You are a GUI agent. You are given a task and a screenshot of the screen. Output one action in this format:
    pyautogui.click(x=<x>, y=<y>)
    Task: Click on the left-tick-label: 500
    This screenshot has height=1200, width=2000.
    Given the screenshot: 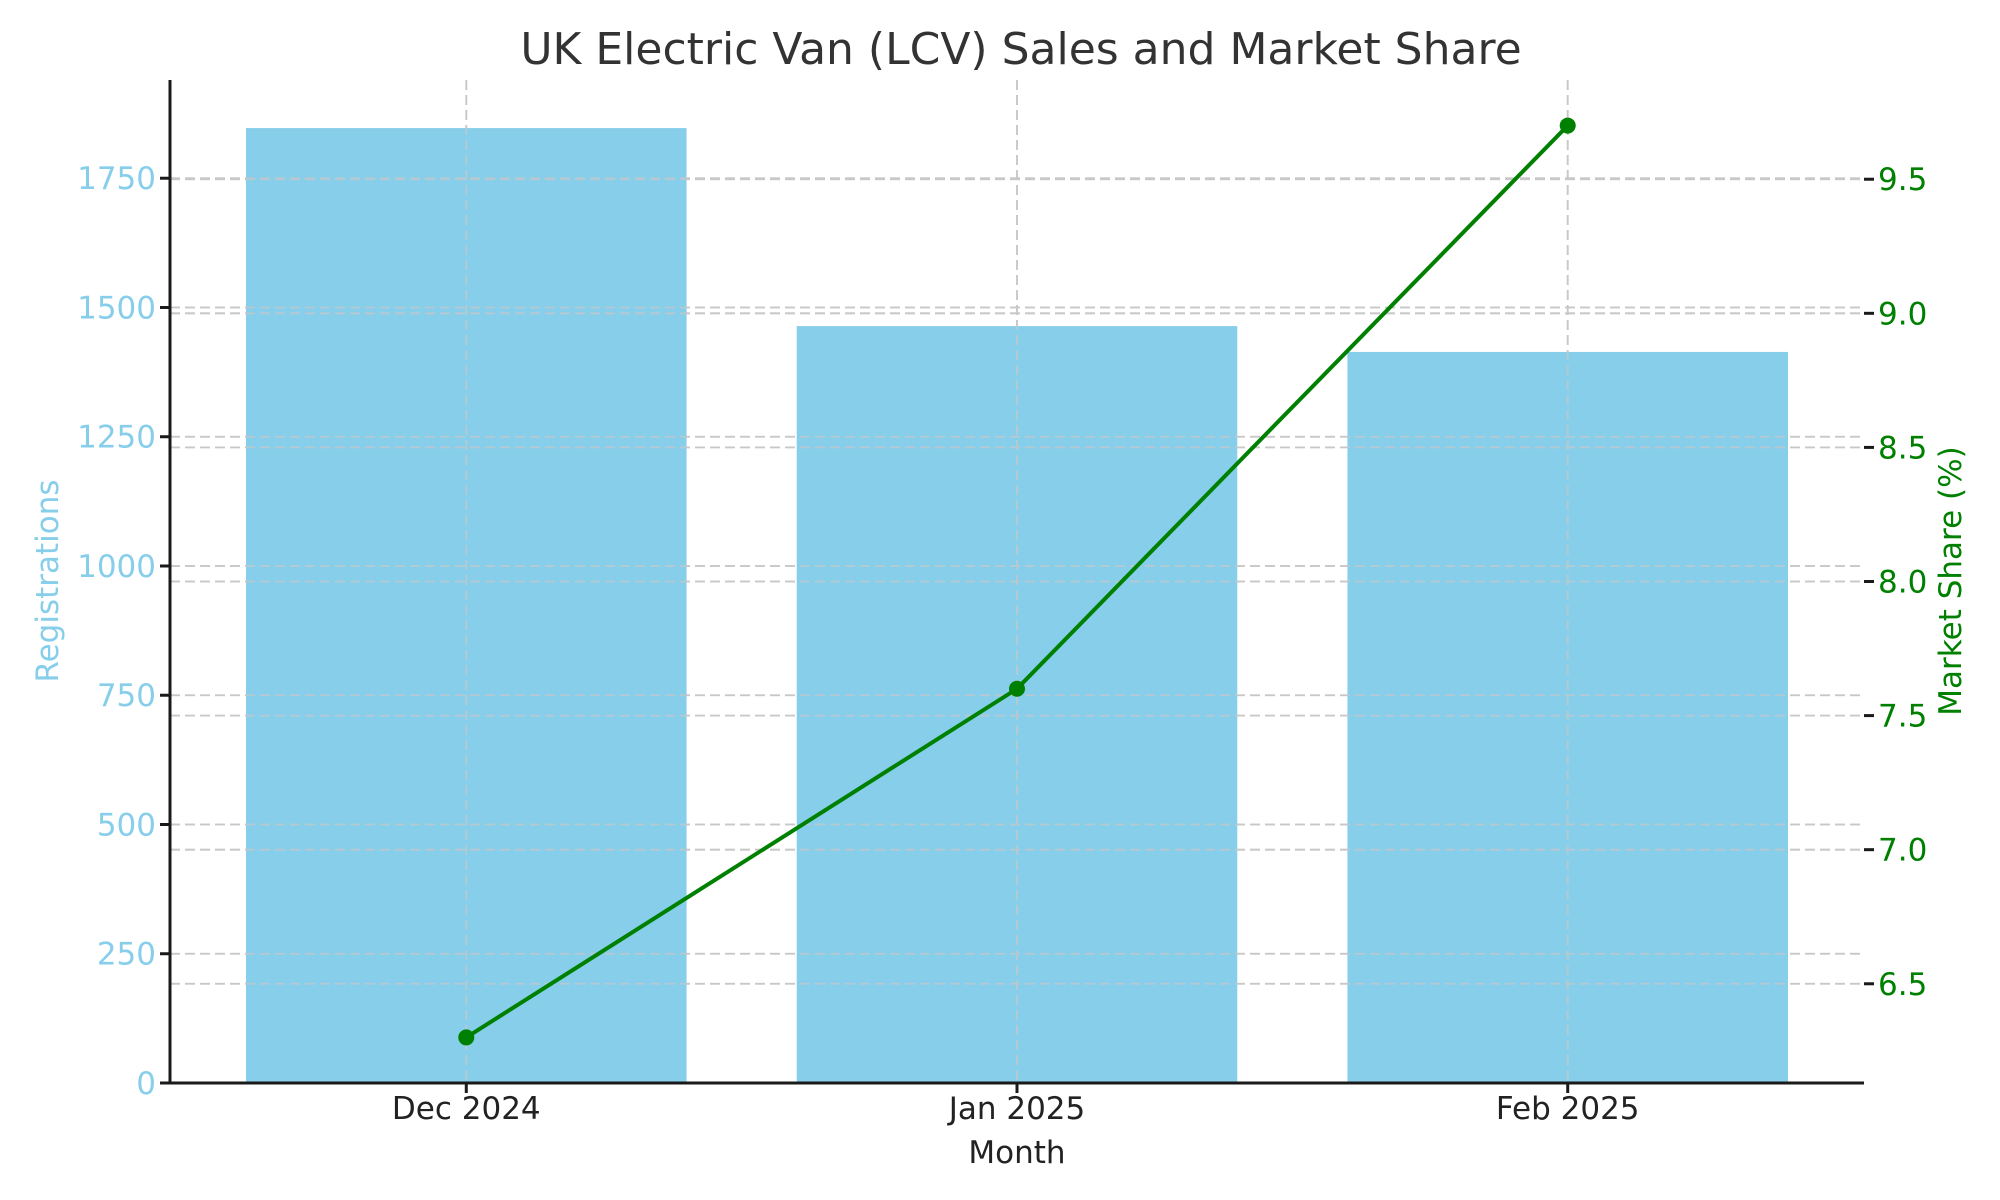 What is the action you would take?
    pyautogui.click(x=126, y=825)
    